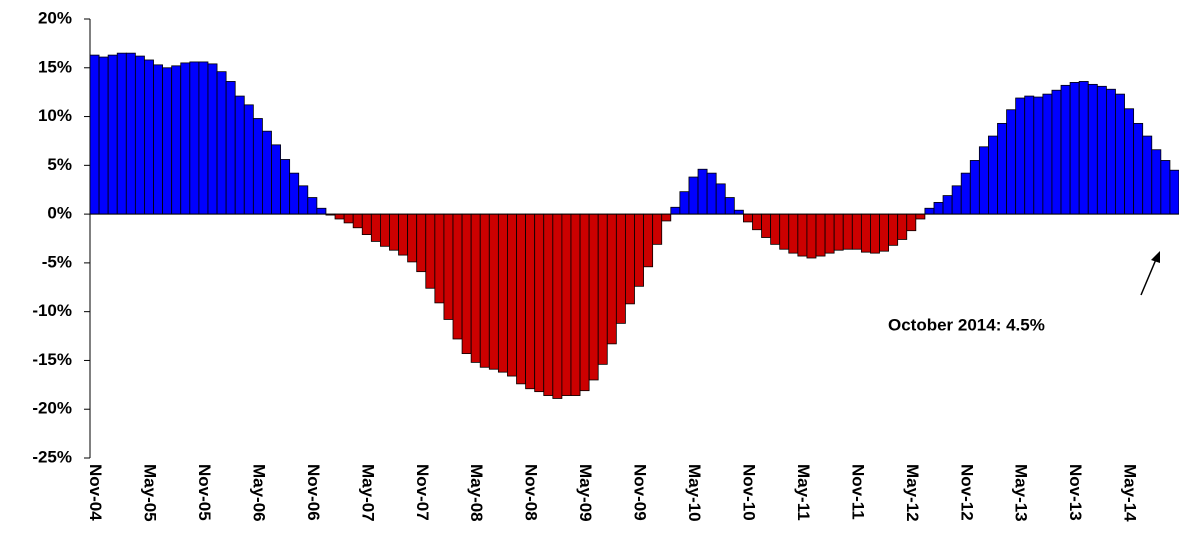  Describe the element at coordinates (204, 492) in the screenshot. I see `x-tick-label: Nov-05` at that location.